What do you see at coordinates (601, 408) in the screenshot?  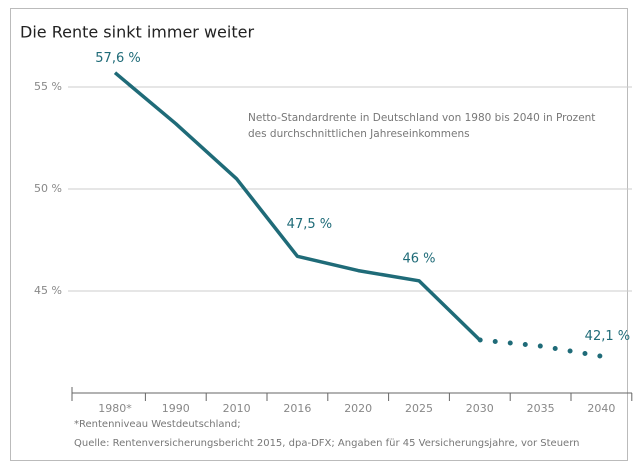 I see `x-tick-label: 2040` at bounding box center [601, 408].